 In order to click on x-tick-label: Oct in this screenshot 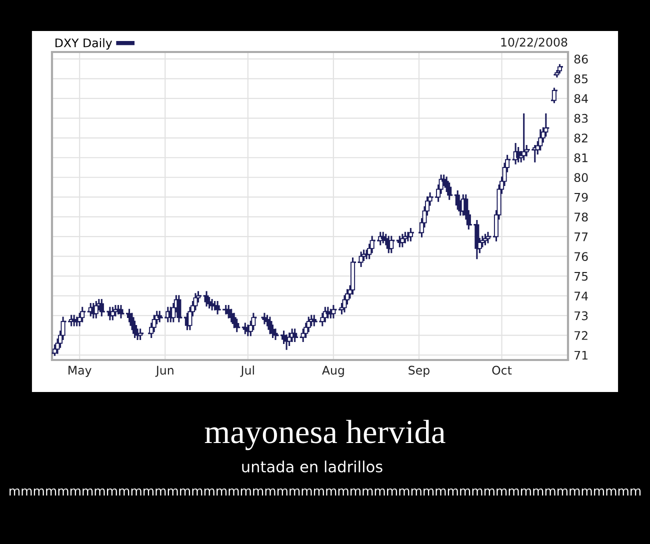, I will do `click(502, 370)`.